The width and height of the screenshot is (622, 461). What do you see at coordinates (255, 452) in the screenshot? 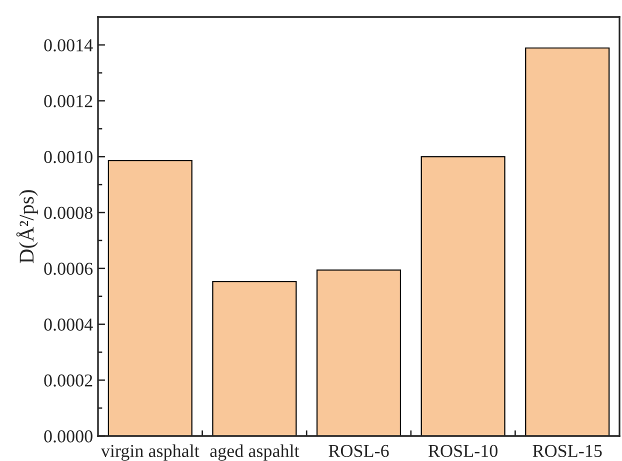
I see `x-tick-label: aged aspahlt` at bounding box center [255, 452].